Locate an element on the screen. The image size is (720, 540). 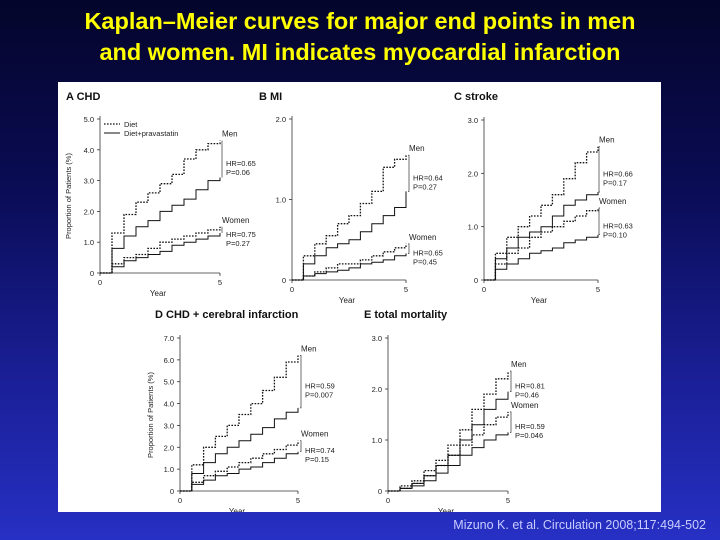
panel-title: B MI is located at coordinates (270, 97).